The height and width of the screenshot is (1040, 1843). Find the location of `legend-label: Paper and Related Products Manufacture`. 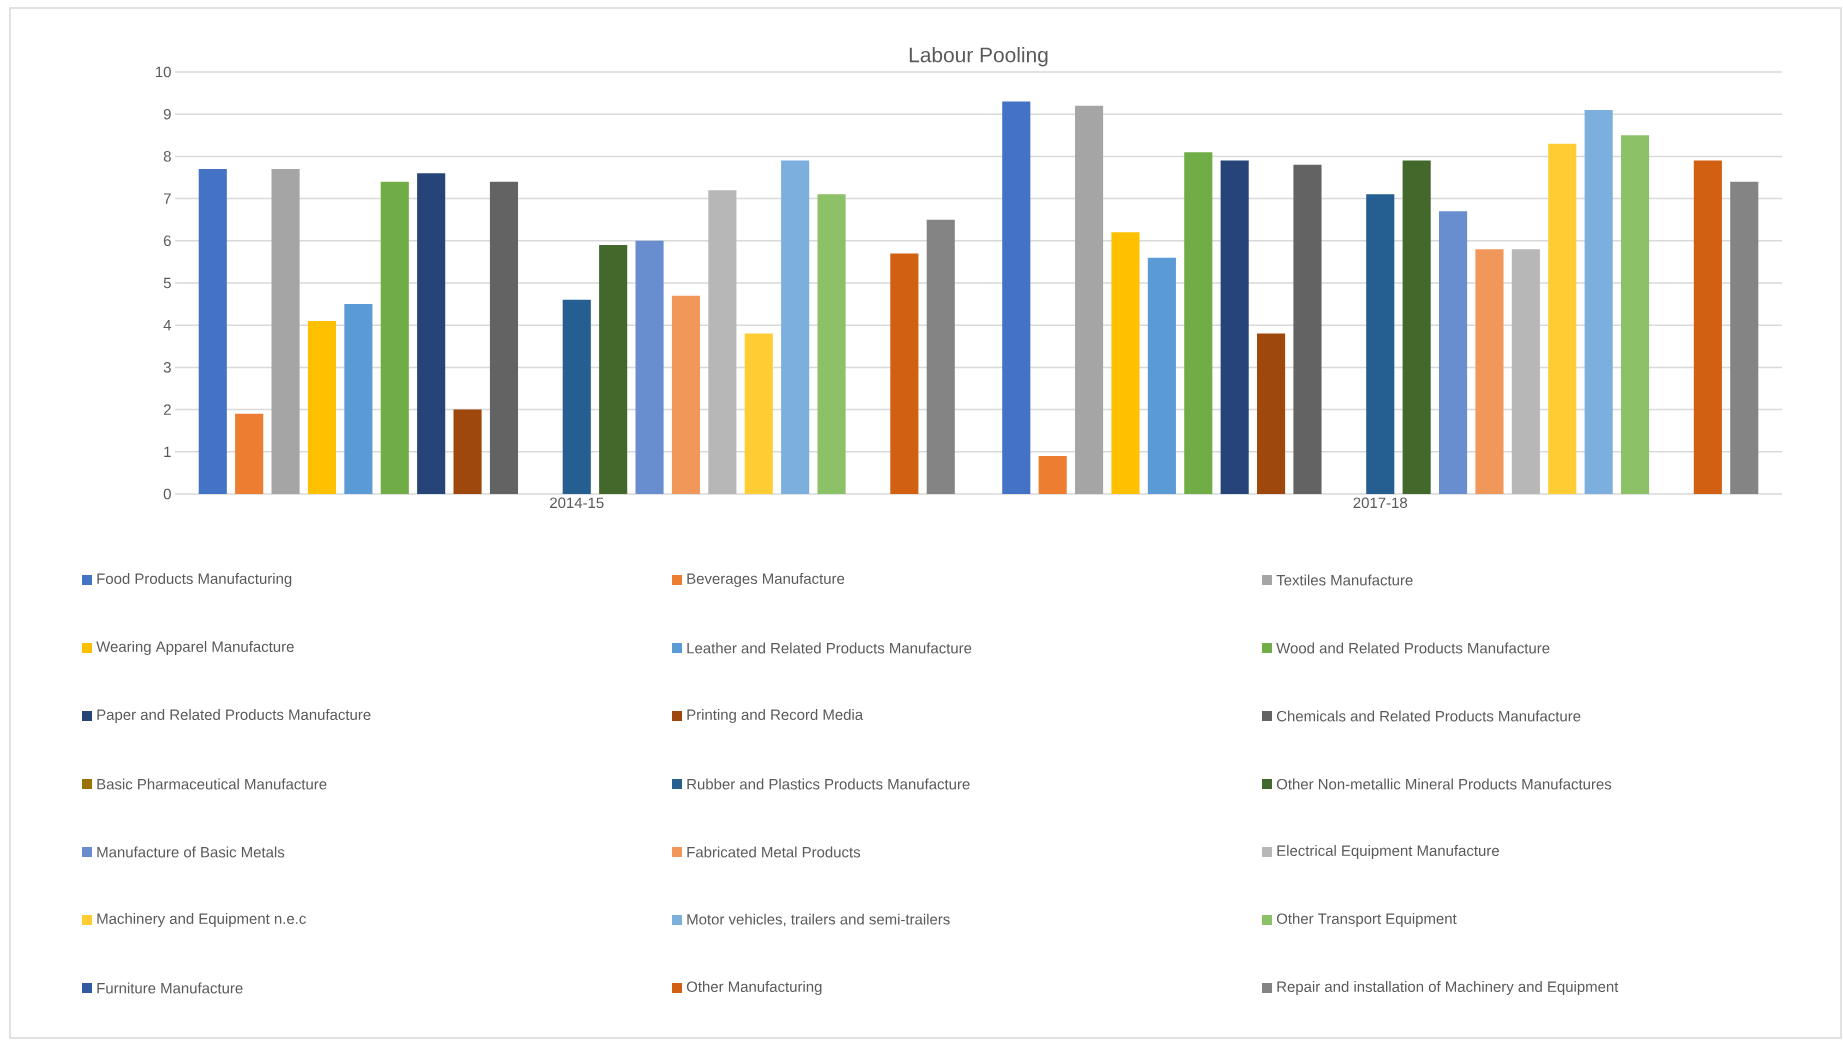

legend-label: Paper and Related Products Manufacture is located at coordinates (234, 716).